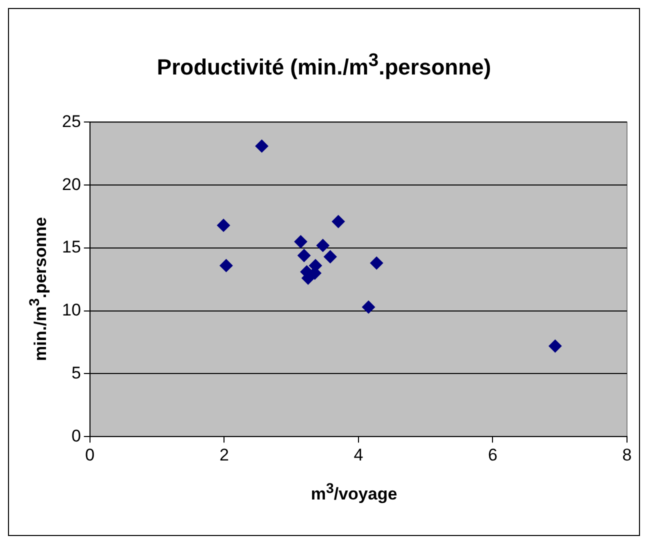 The height and width of the screenshot is (551, 661). What do you see at coordinates (324, 64) in the screenshot?
I see `chart-title: Productivité (min./m$^{3}$.personne)` at bounding box center [324, 64].